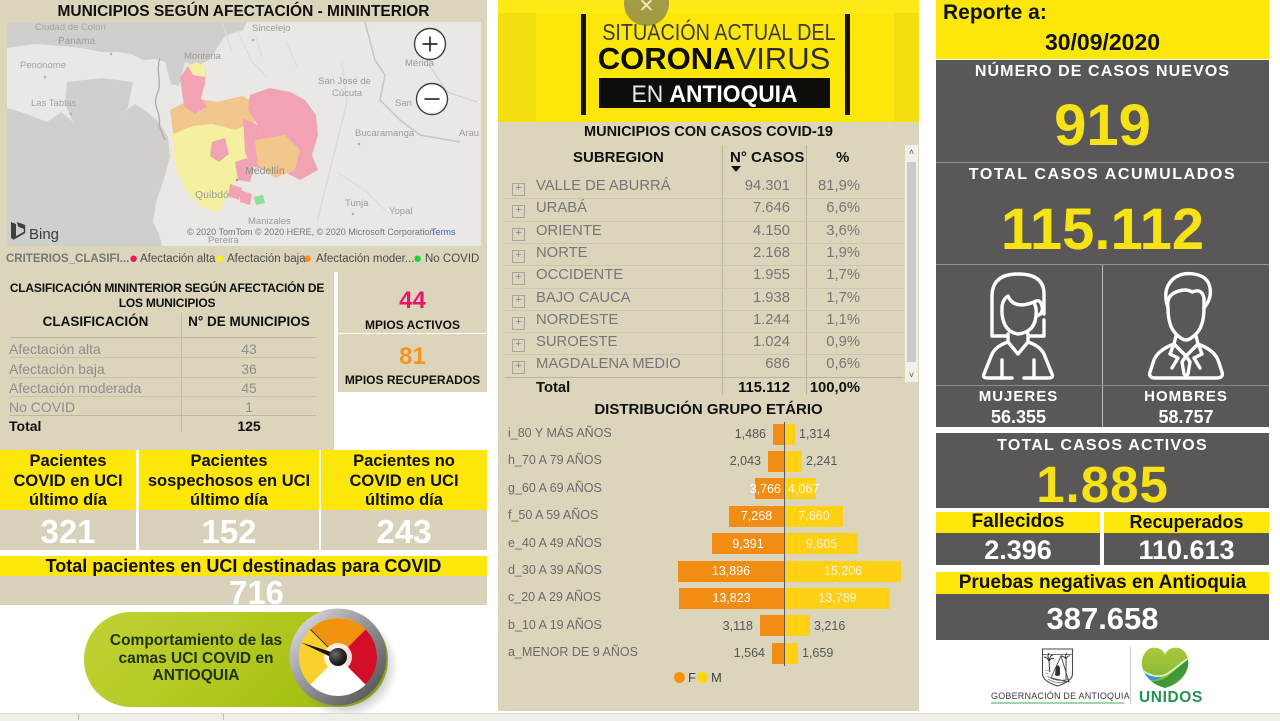 Image resolution: width=1280 pixels, height=721 pixels. I want to click on svg-text: Pereira, so click(223, 240).